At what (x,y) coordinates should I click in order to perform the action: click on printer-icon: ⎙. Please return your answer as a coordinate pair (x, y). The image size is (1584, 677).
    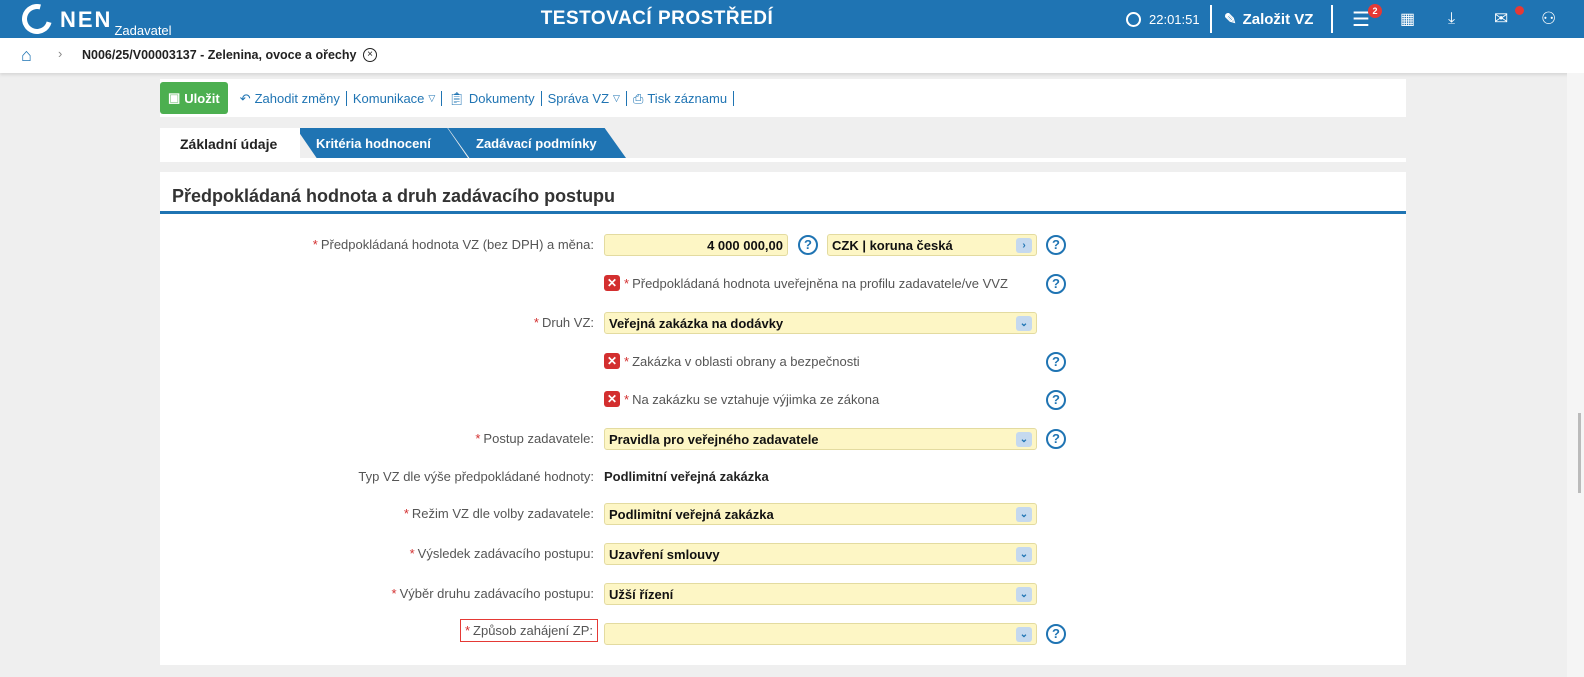
    Looking at the image, I should click on (638, 98).